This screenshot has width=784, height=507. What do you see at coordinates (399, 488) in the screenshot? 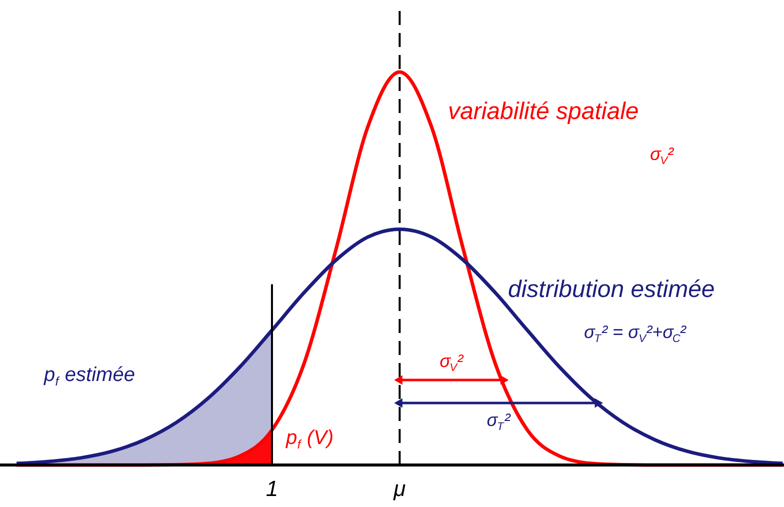
I see `x-tick-label: μ` at bounding box center [399, 488].